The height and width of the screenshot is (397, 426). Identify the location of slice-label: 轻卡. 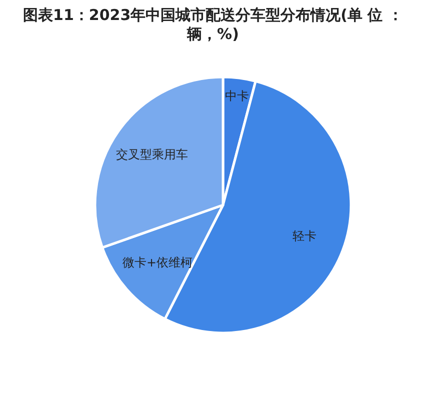
(304, 236).